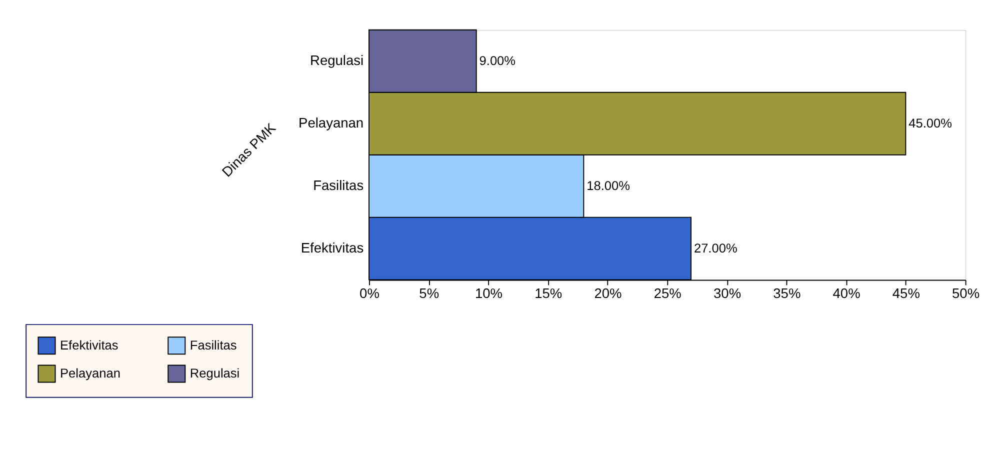 The width and height of the screenshot is (985, 462). I want to click on data-label: 9.00%, so click(497, 60).